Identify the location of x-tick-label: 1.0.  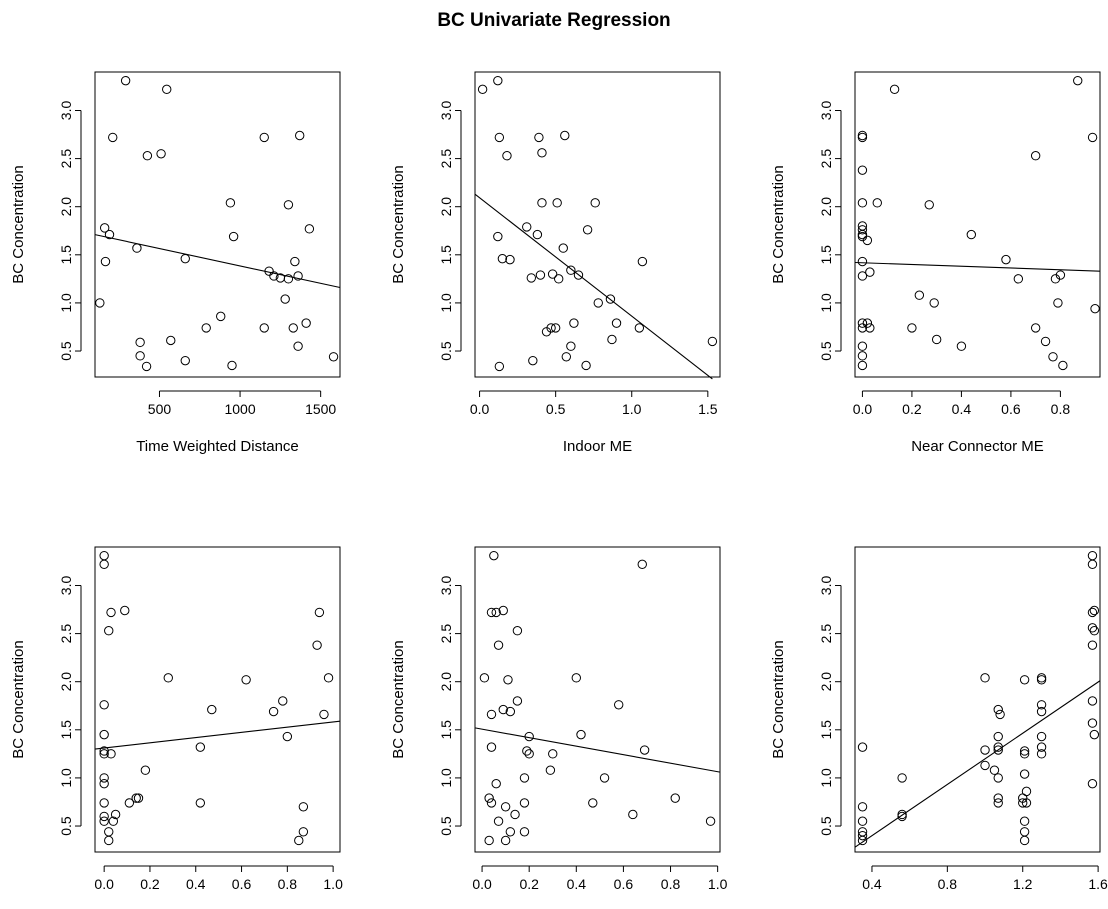
(333, 884).